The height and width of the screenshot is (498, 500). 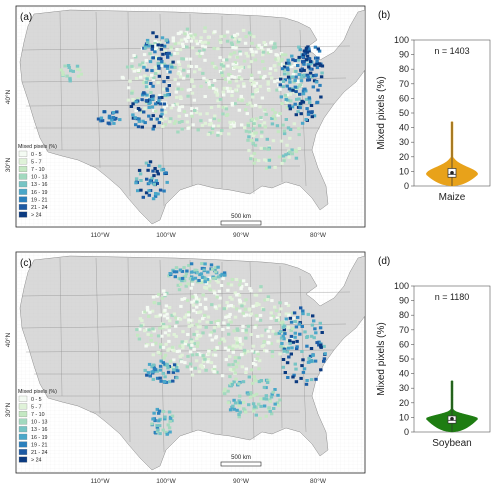 What do you see at coordinates (26, 263) in the screenshot?
I see `panel-label-c: (c)` at bounding box center [26, 263].